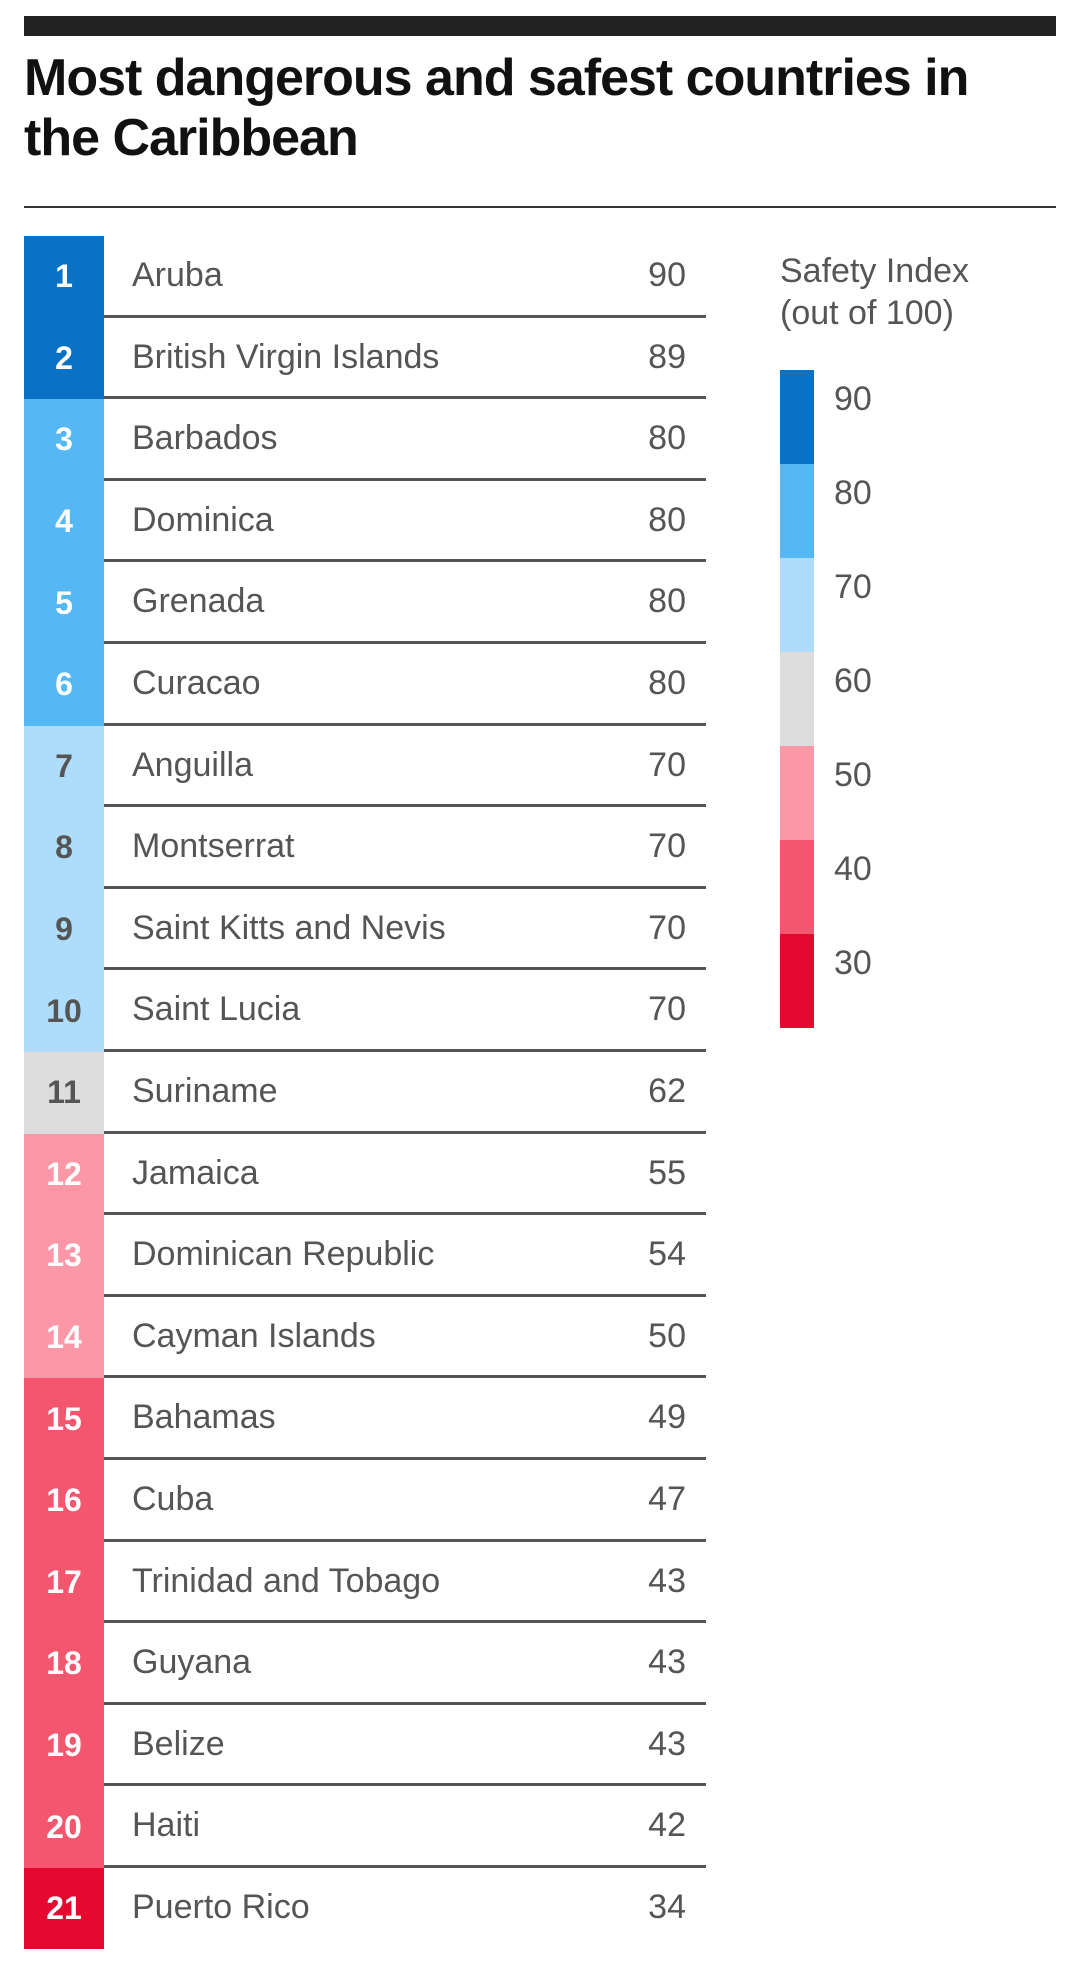 The width and height of the screenshot is (1080, 1968). Describe the element at coordinates (64, 1256) in the screenshot. I see `rank-cell: 13` at that location.